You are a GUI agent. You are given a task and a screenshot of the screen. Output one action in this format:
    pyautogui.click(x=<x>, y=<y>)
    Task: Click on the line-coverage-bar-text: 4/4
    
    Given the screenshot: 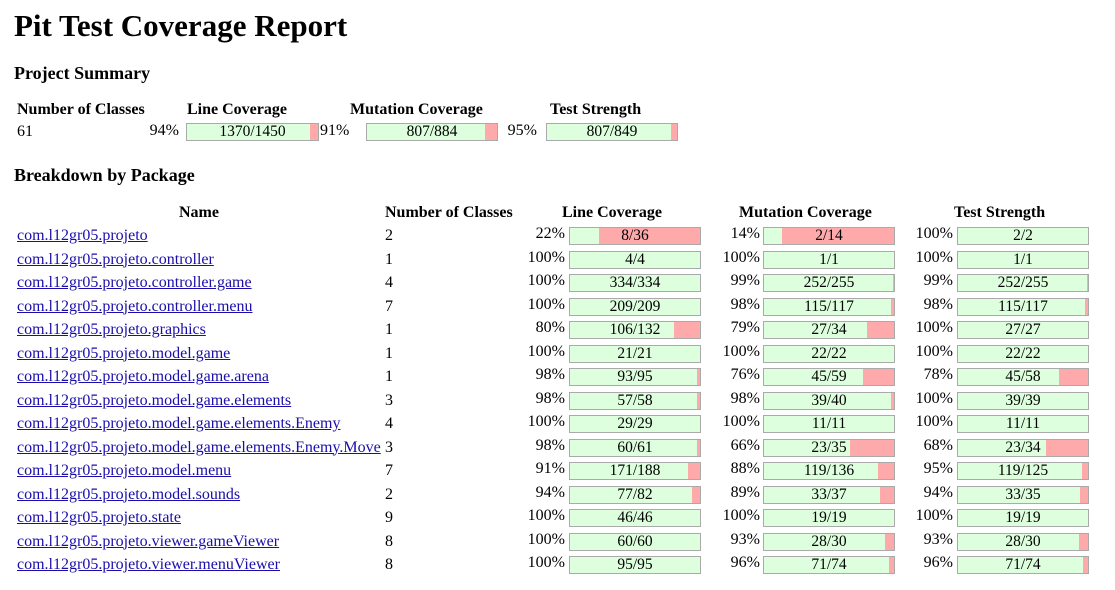 What is the action you would take?
    pyautogui.click(x=635, y=259)
    